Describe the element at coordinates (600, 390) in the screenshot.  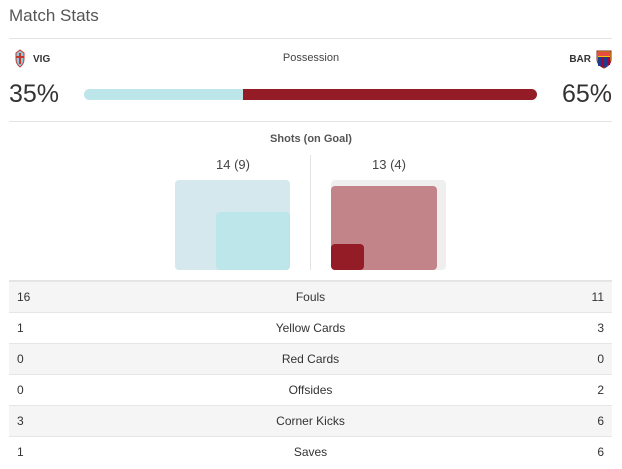
I see `stat-away-value: 2` at that location.